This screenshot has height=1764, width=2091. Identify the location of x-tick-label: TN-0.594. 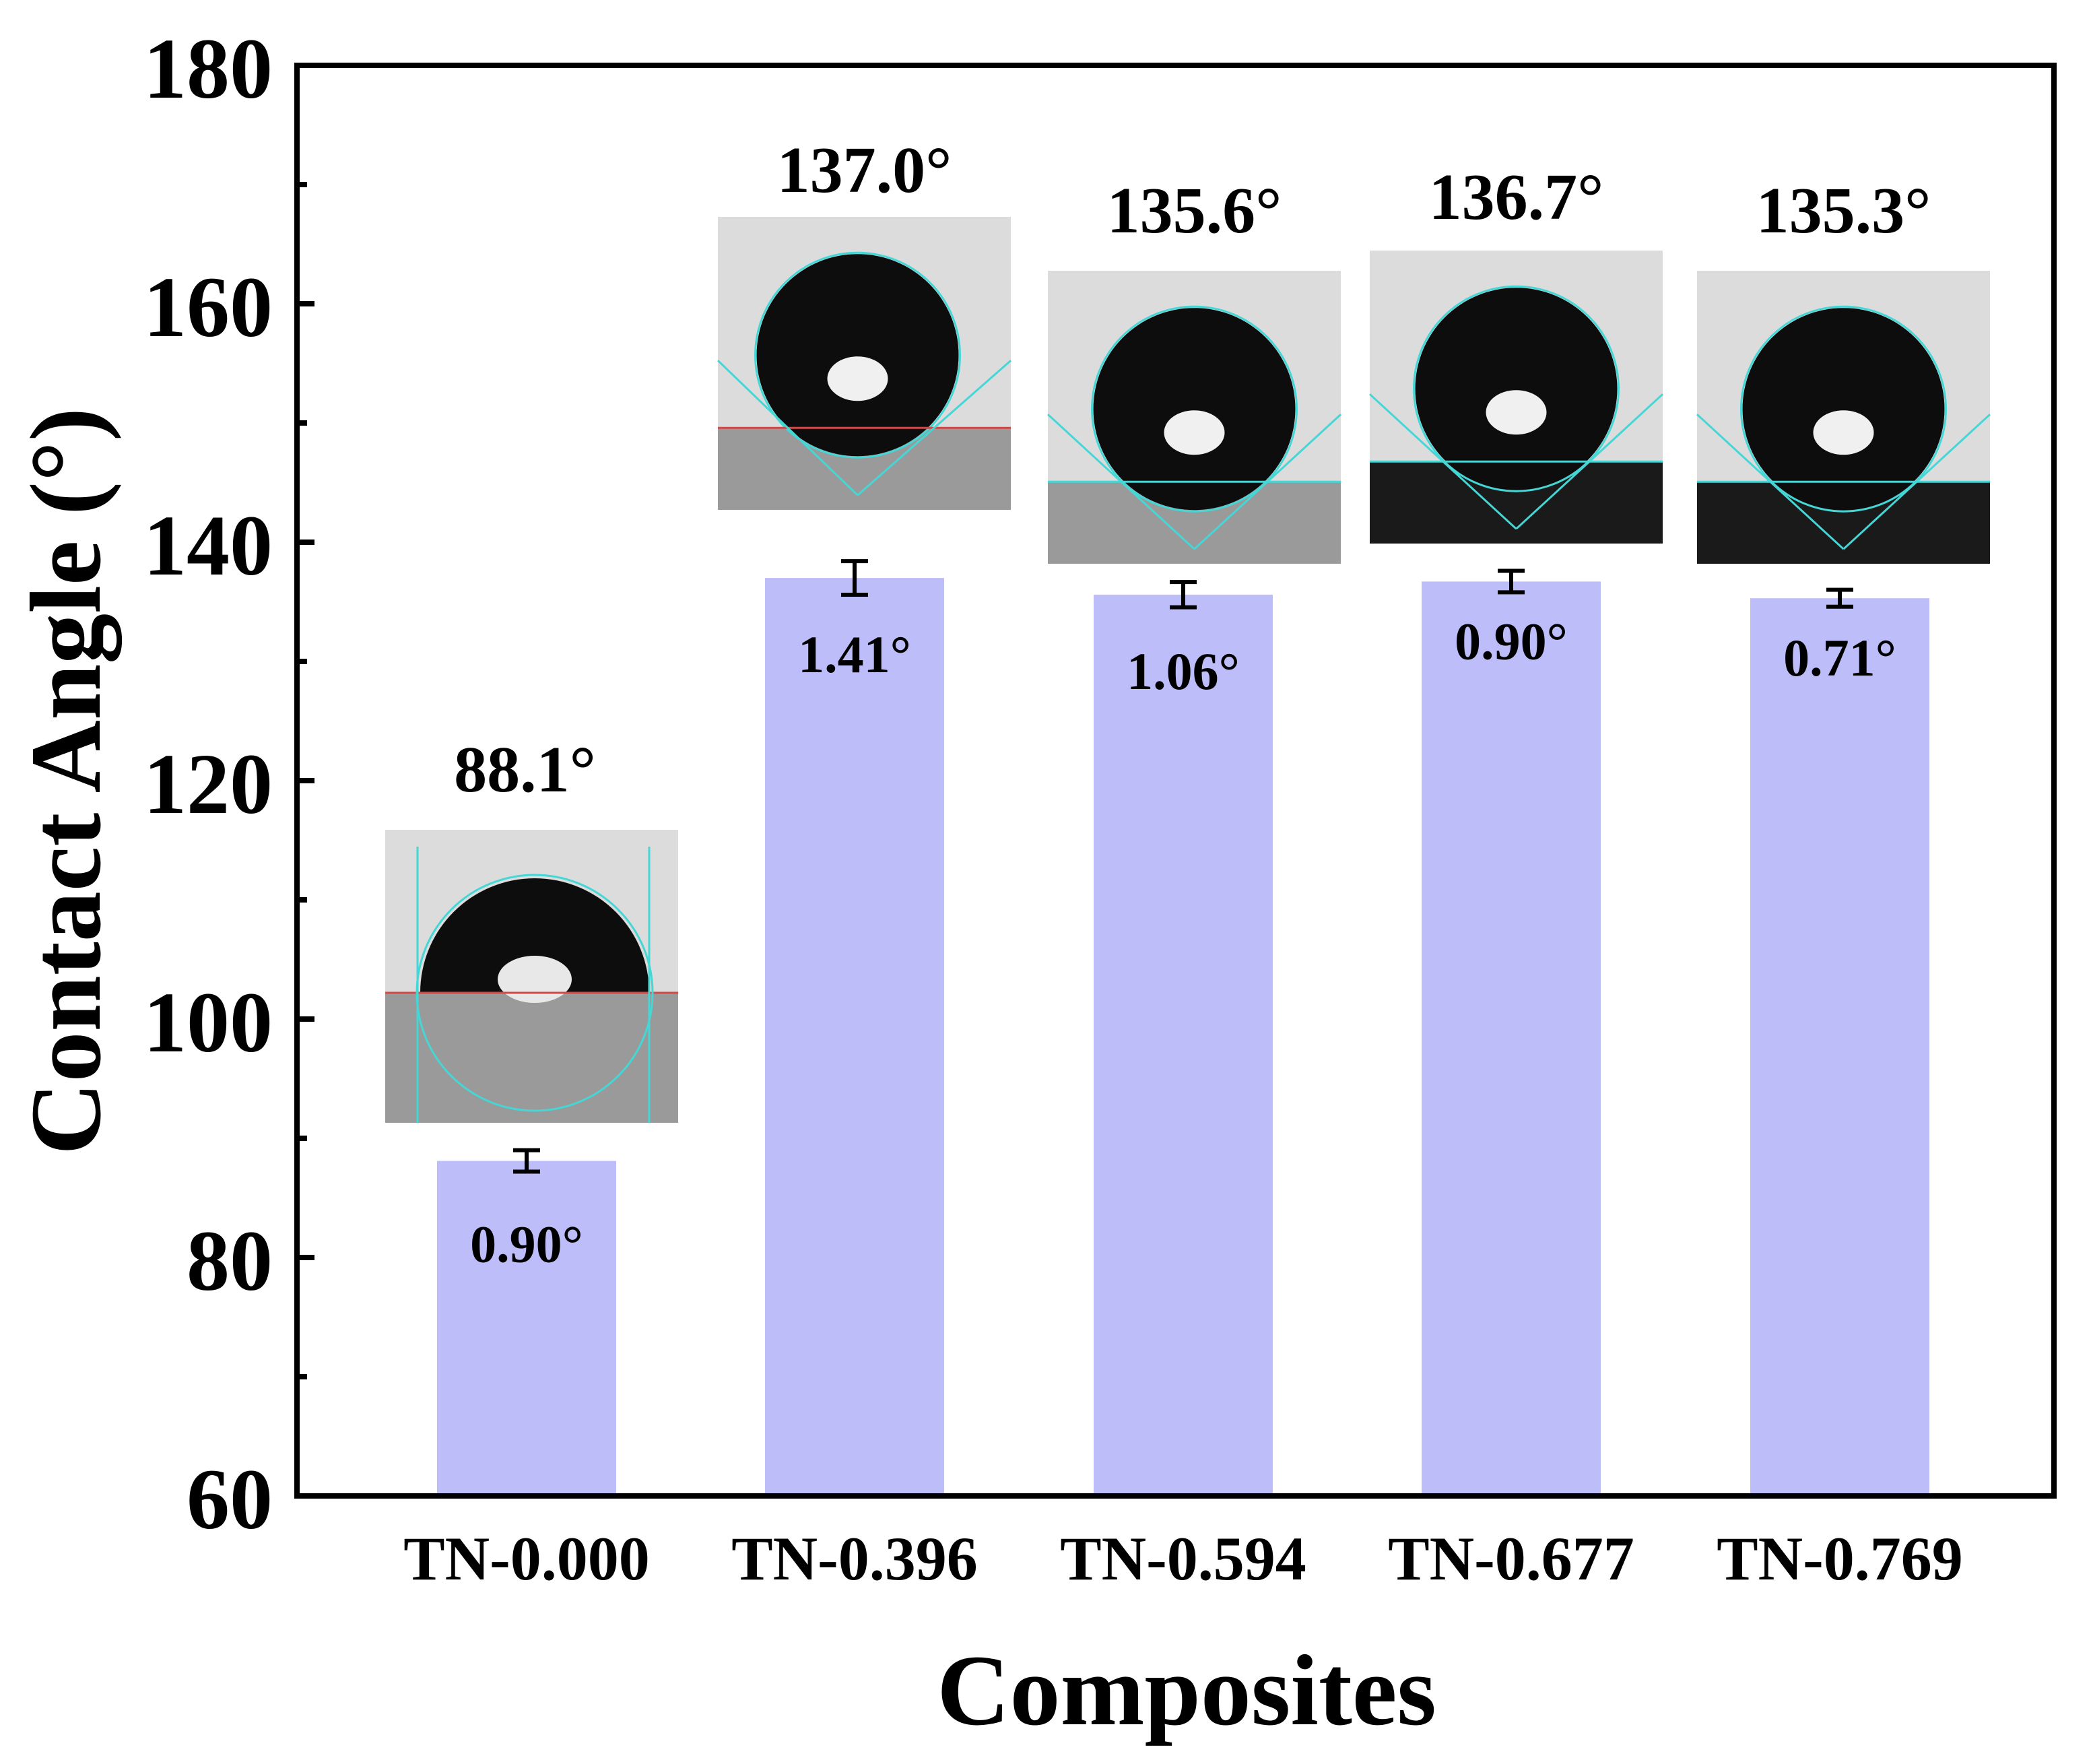
(1183, 1558).